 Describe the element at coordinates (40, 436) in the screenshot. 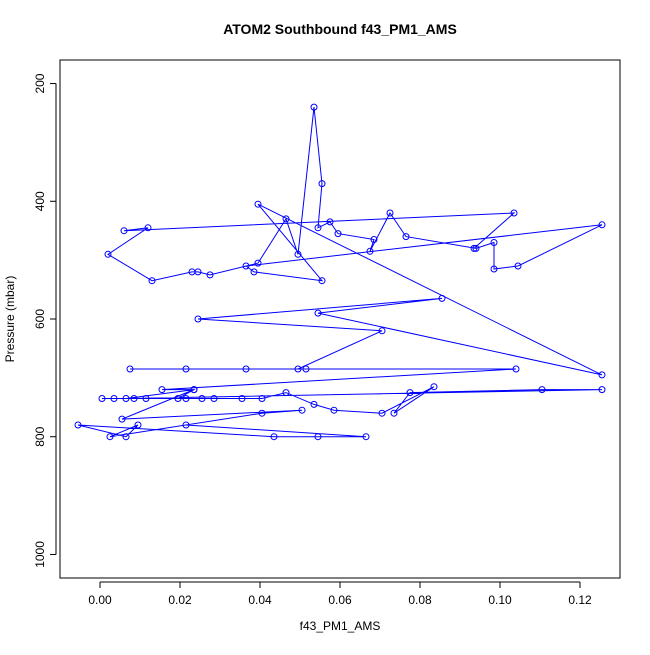

I see `y-tick-label: 800` at that location.